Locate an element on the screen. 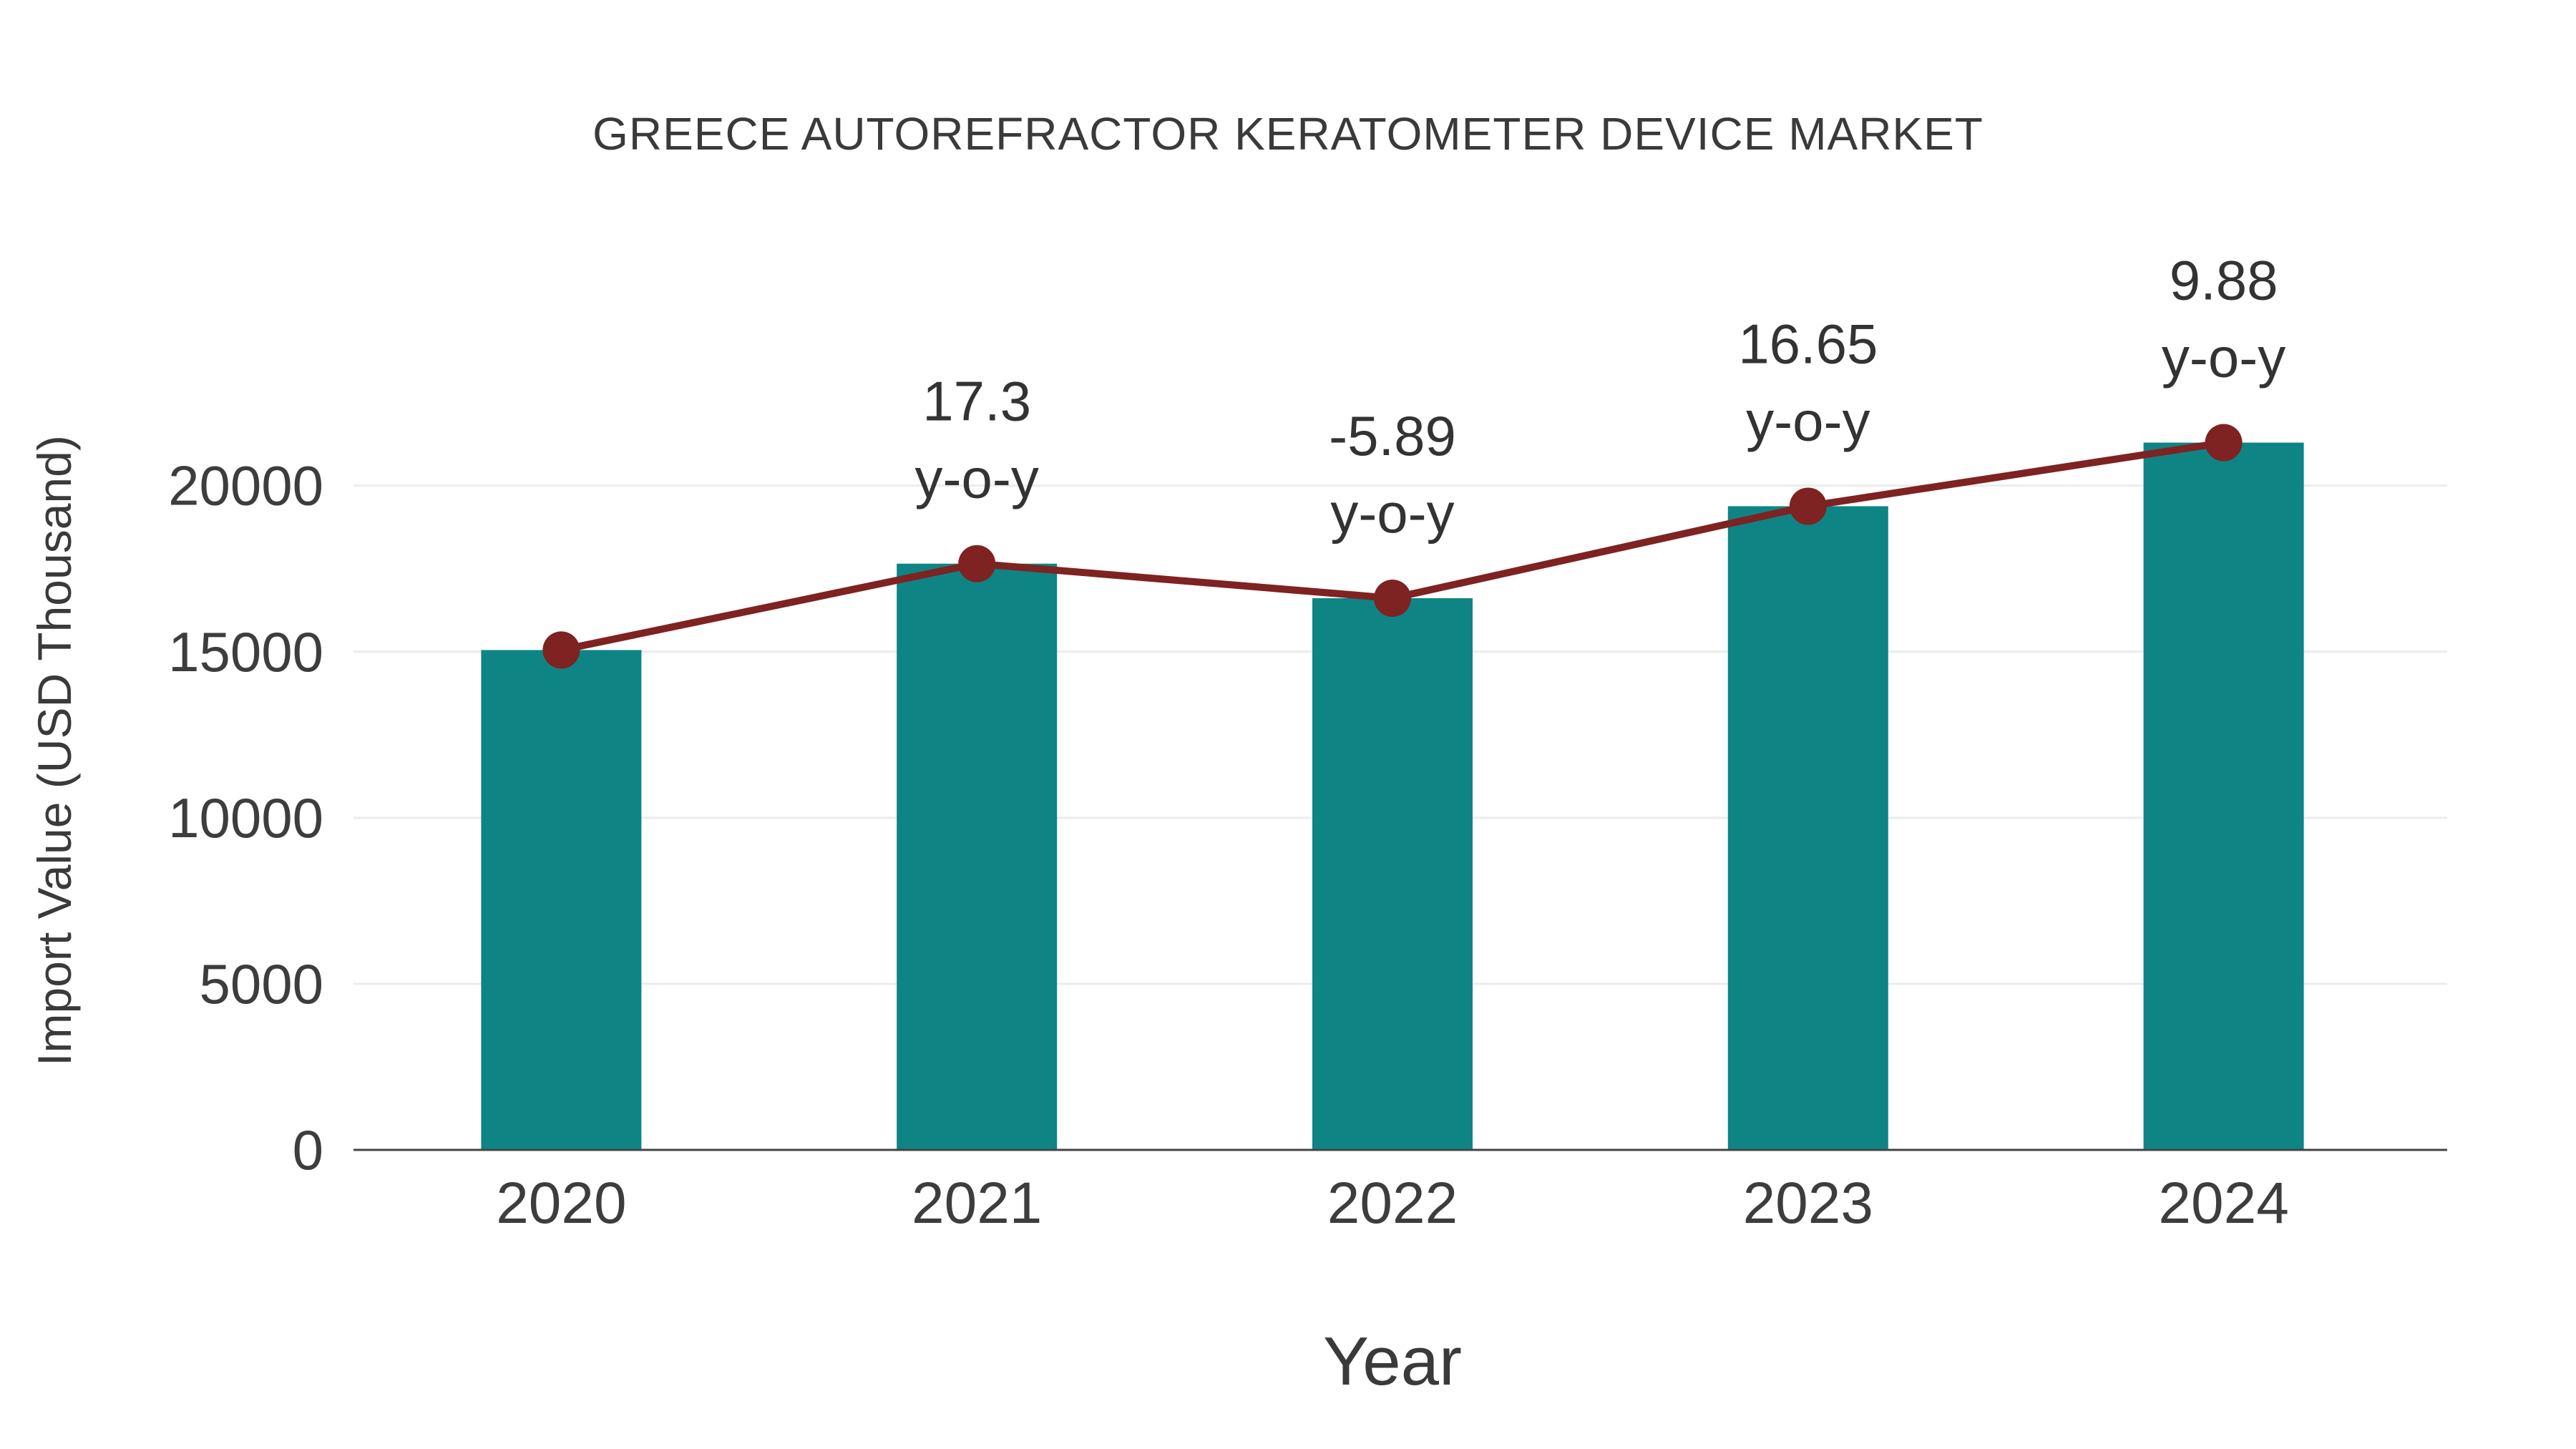 The height and width of the screenshot is (1449, 2576). bar-2021 is located at coordinates (977, 856).